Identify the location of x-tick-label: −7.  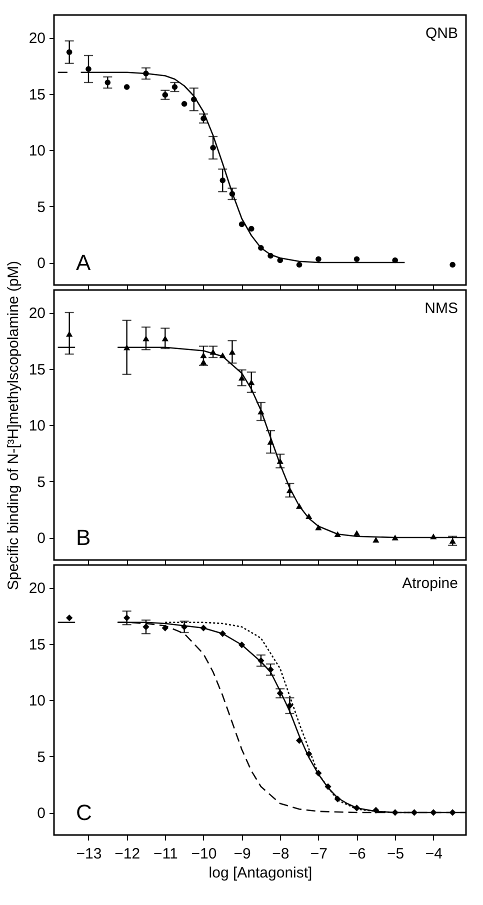
(319, 854).